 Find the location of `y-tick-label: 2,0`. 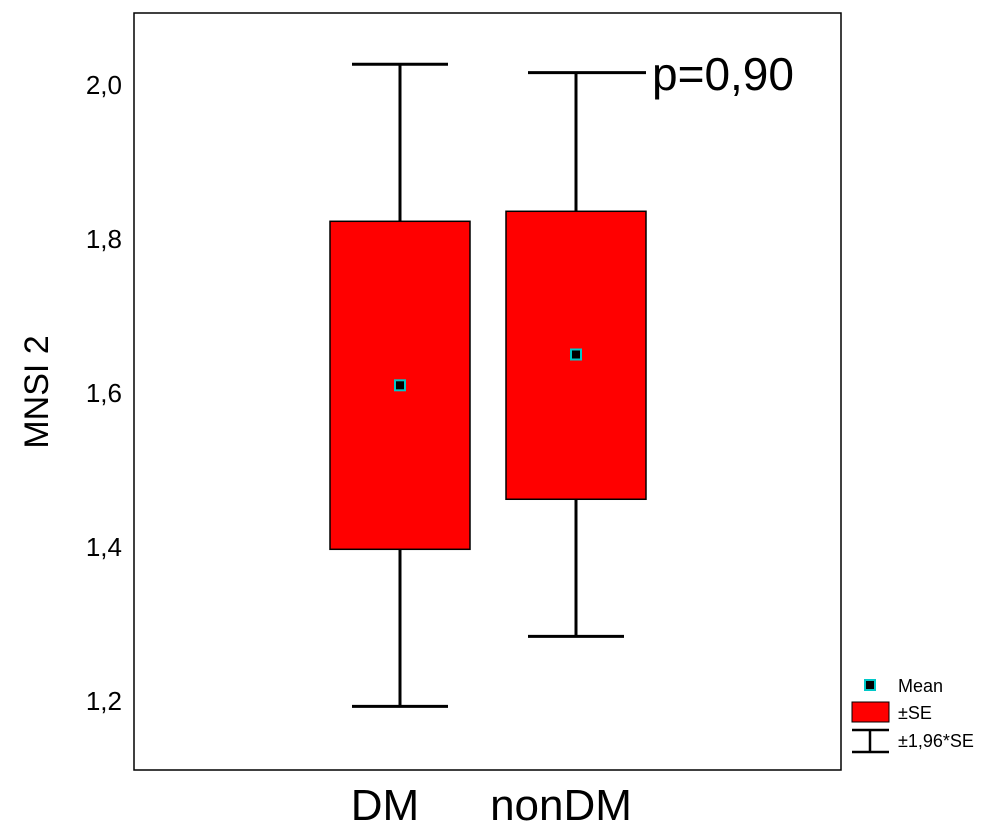

y-tick-label: 2,0 is located at coordinates (104, 85).